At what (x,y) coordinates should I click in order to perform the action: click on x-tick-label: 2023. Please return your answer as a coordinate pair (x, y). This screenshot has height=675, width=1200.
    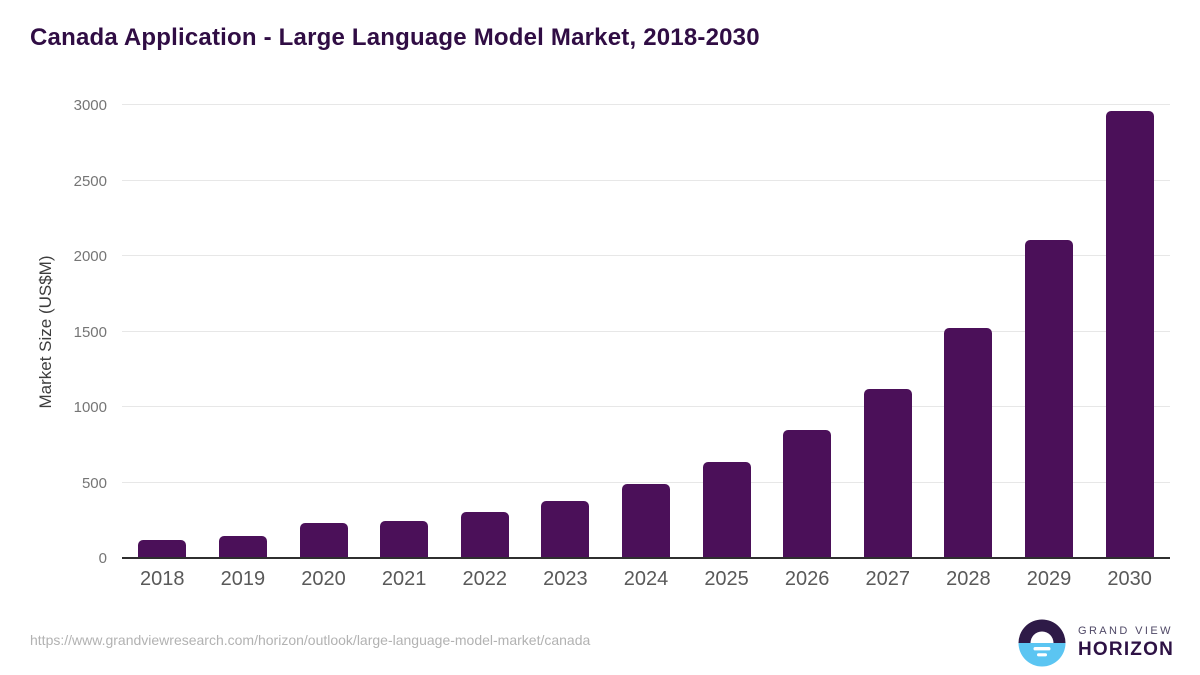
    Looking at the image, I should click on (565, 579).